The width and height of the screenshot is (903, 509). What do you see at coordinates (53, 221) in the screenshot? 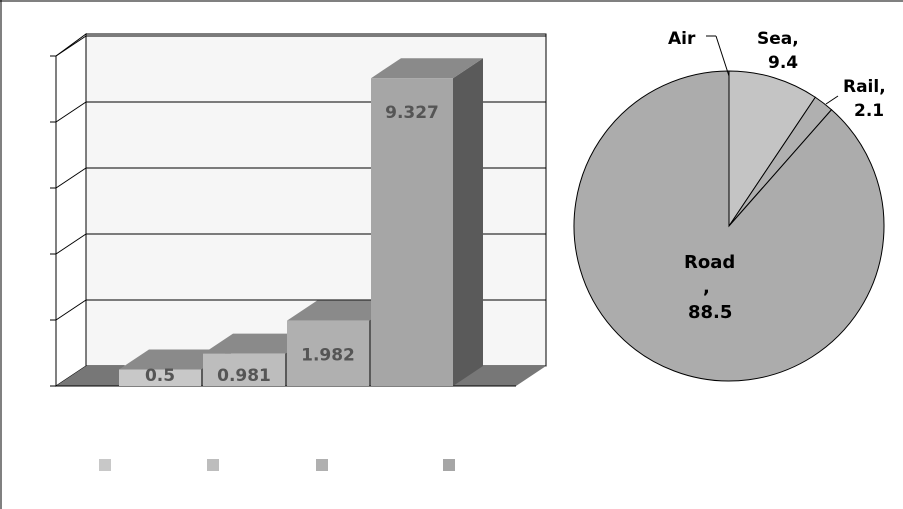
I see `y-axis-ticks` at bounding box center [53, 221].